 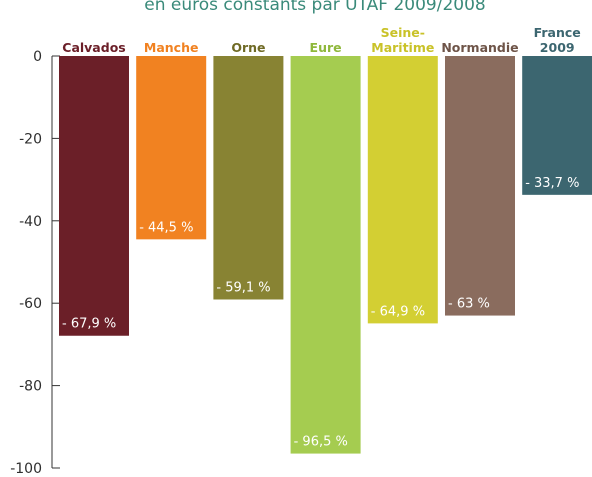 What do you see at coordinates (30, 304) in the screenshot?
I see `y-tick-label: -60` at bounding box center [30, 304].